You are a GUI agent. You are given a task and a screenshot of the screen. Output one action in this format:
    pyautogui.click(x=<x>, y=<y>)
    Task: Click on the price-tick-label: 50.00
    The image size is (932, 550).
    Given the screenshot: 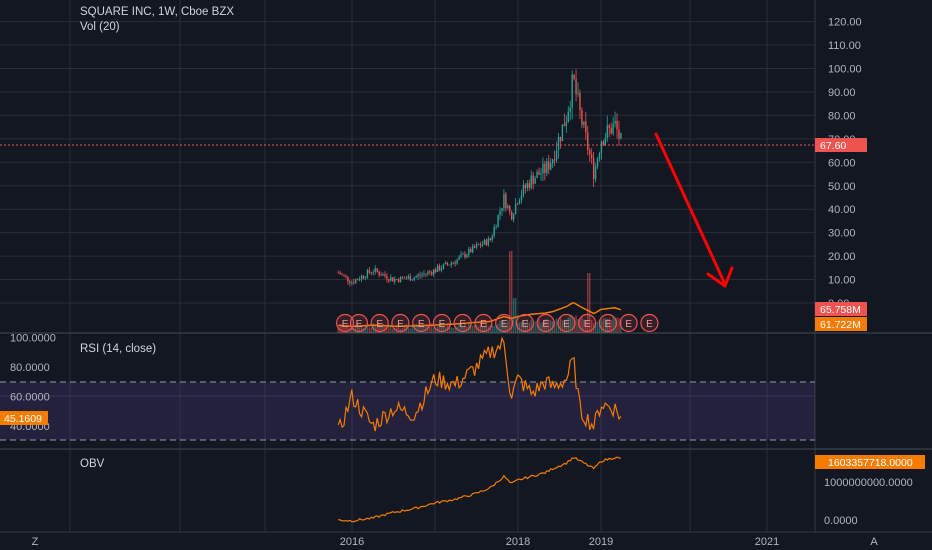 What is the action you would take?
    pyautogui.click(x=842, y=187)
    